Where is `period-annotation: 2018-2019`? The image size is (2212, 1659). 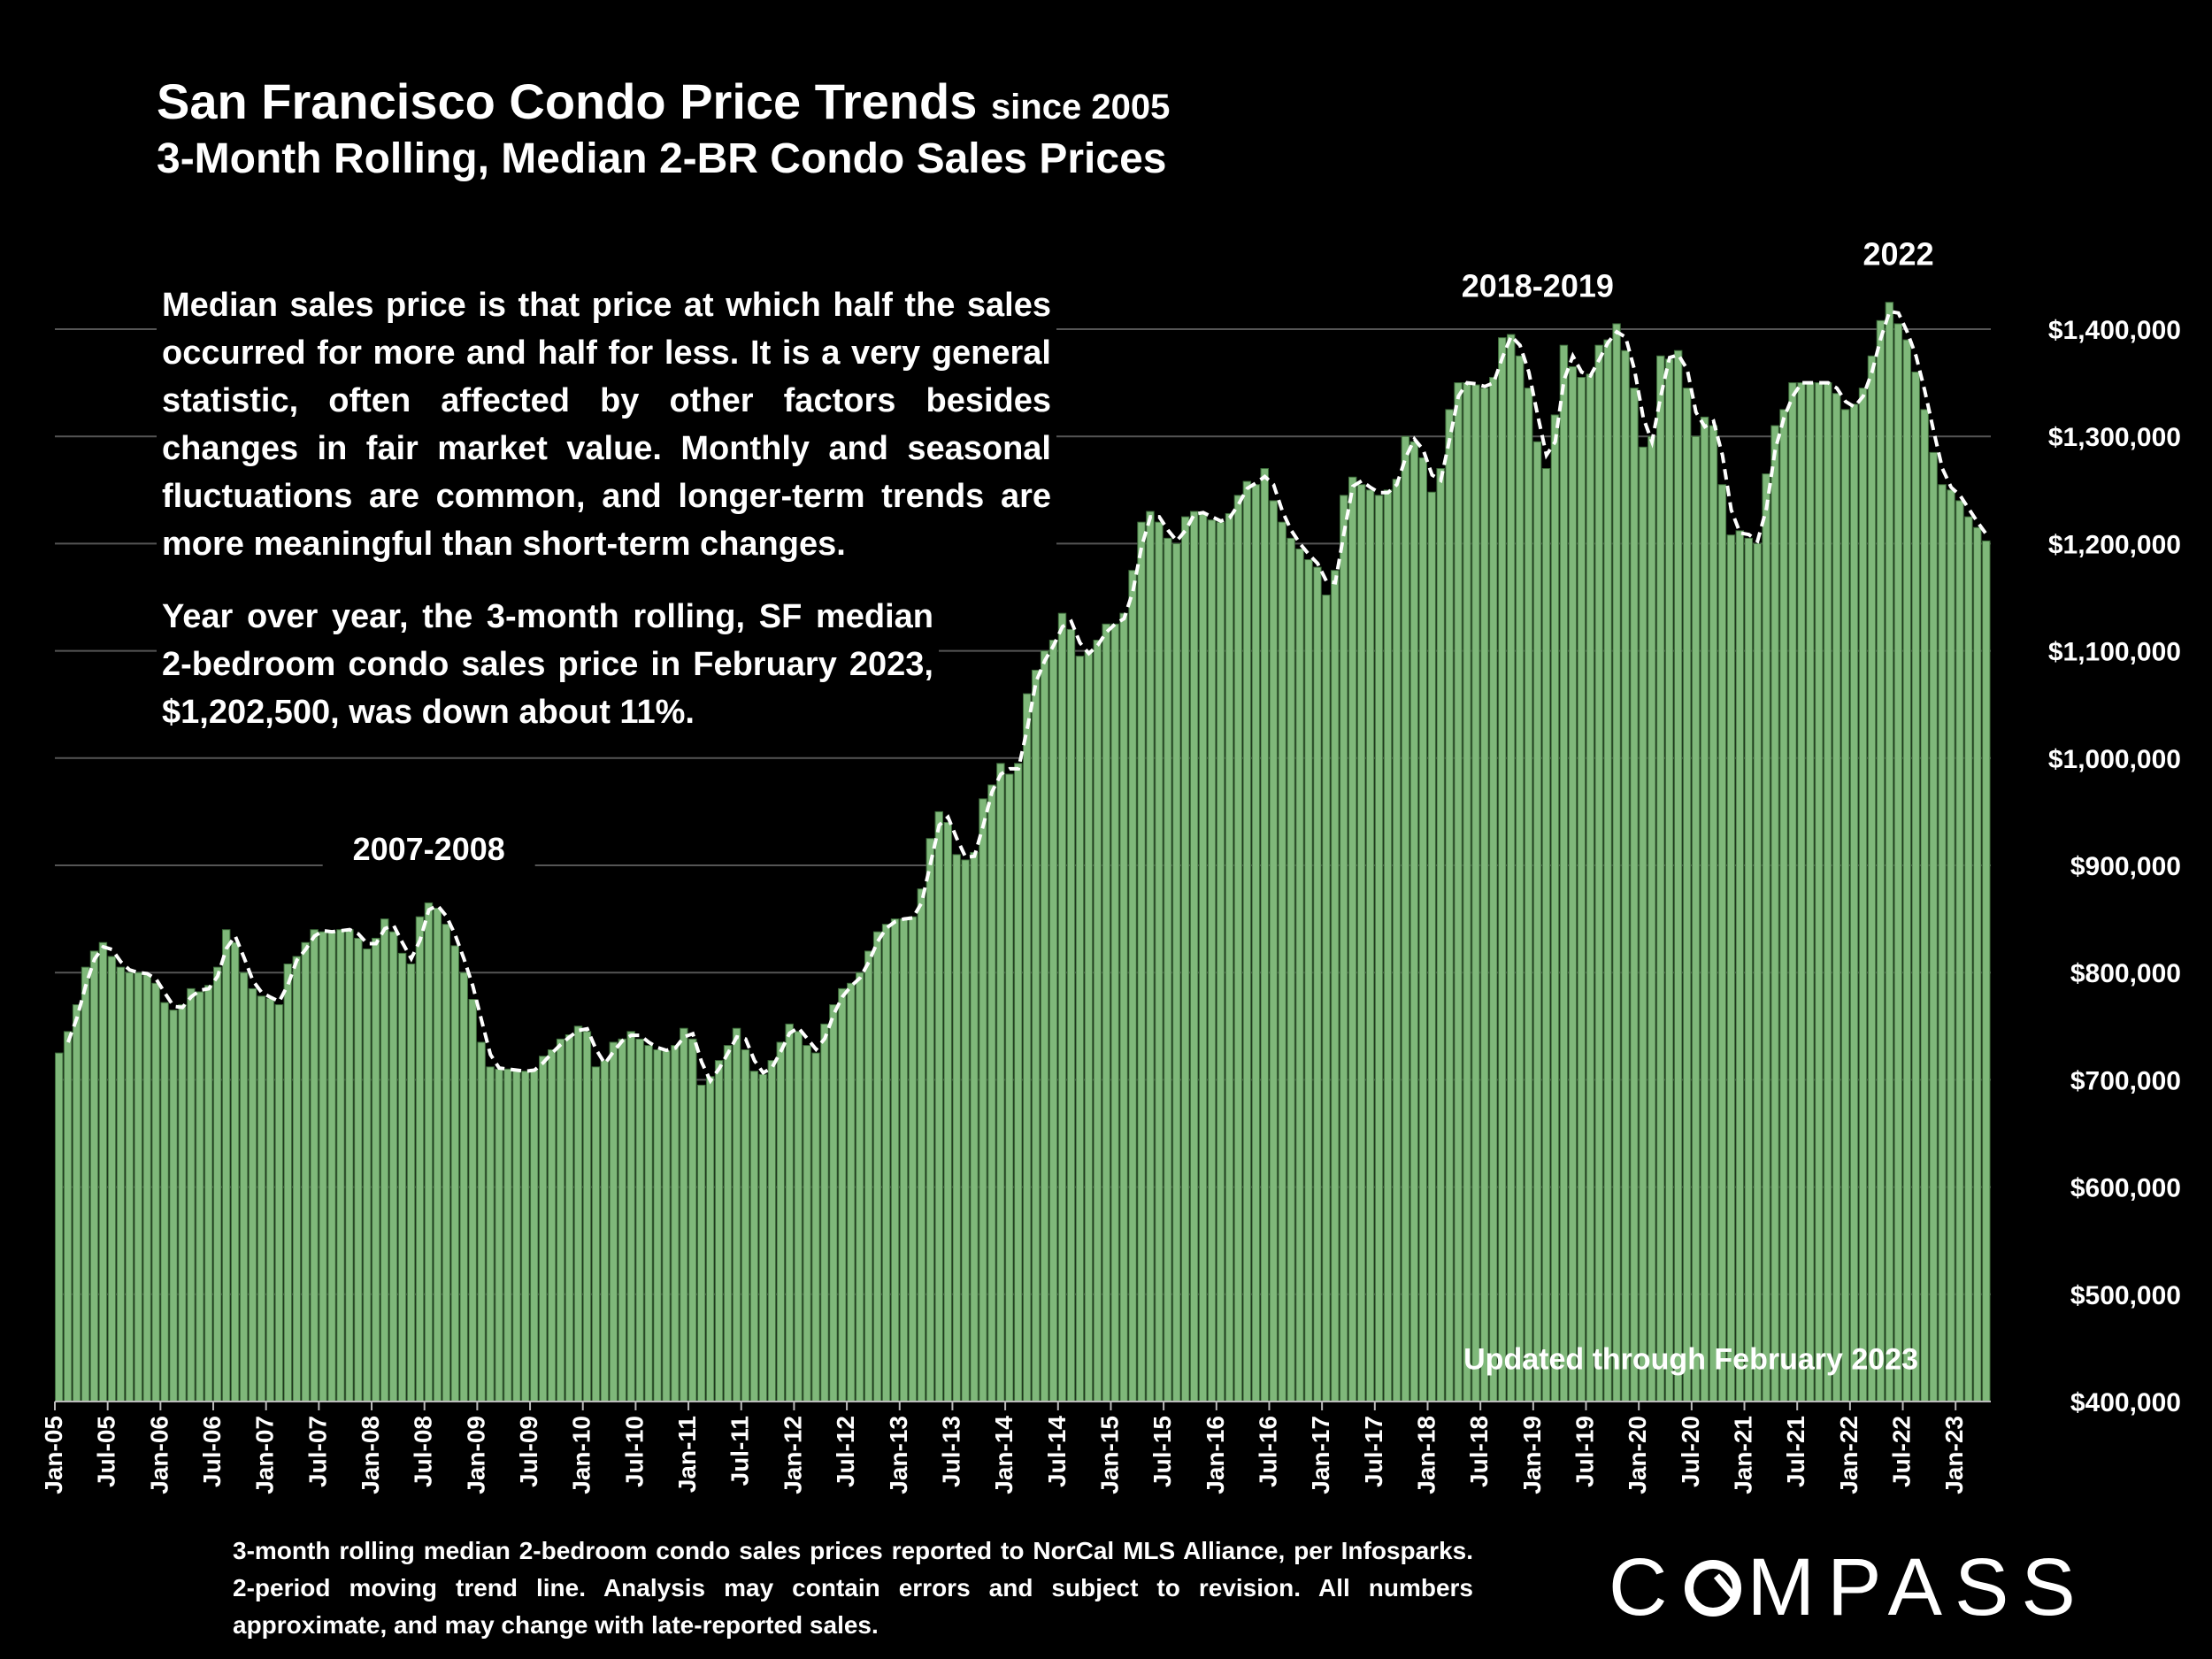 period-annotation: 2018-2019 is located at coordinates (1538, 286).